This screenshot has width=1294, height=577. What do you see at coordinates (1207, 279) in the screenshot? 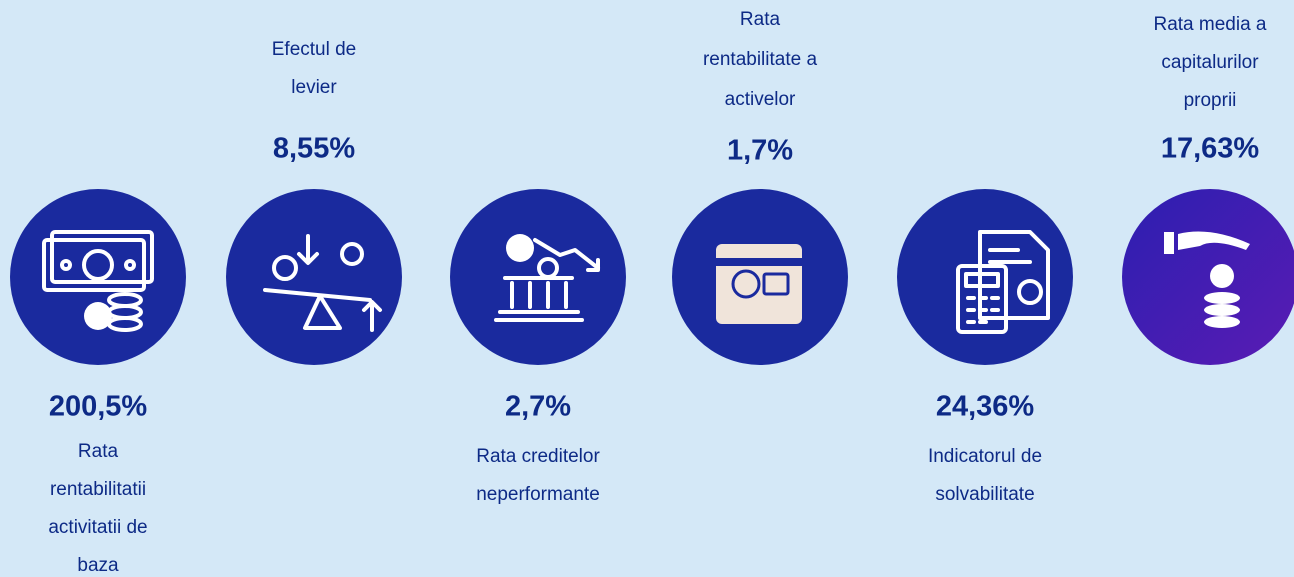
I see `savings-icon` at bounding box center [1207, 279].